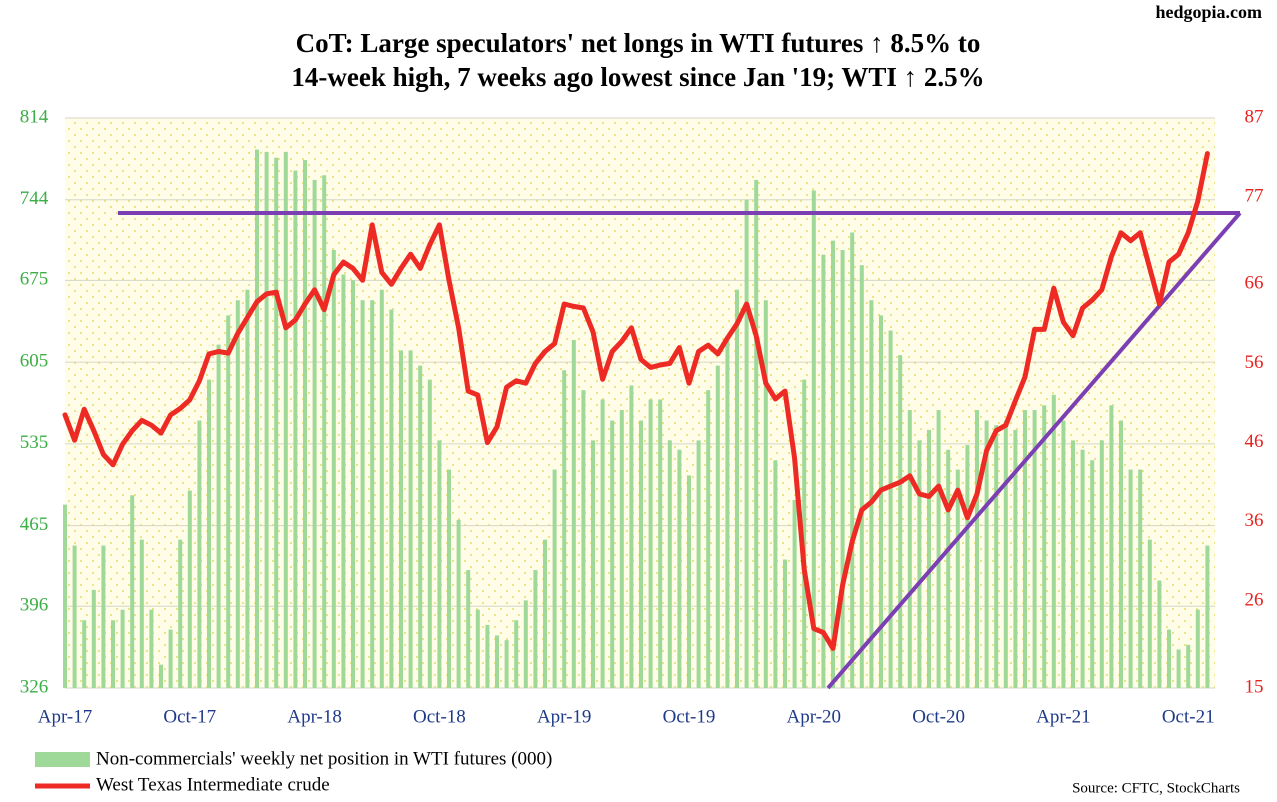 Image resolution: width=1277 pixels, height=802 pixels. Describe the element at coordinates (1254, 599) in the screenshot. I see `y2-tick-label: 26` at that location.